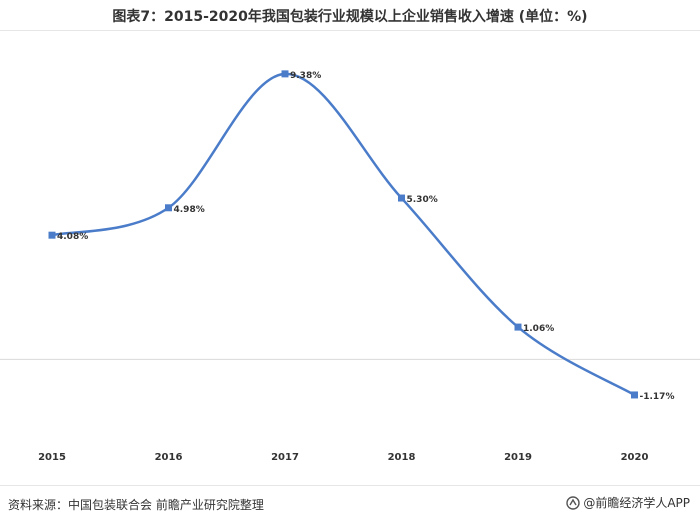 Image resolution: width=700 pixels, height=522 pixels. What do you see at coordinates (518, 457) in the screenshot?
I see `x-tick-label-2019: 2019` at bounding box center [518, 457].